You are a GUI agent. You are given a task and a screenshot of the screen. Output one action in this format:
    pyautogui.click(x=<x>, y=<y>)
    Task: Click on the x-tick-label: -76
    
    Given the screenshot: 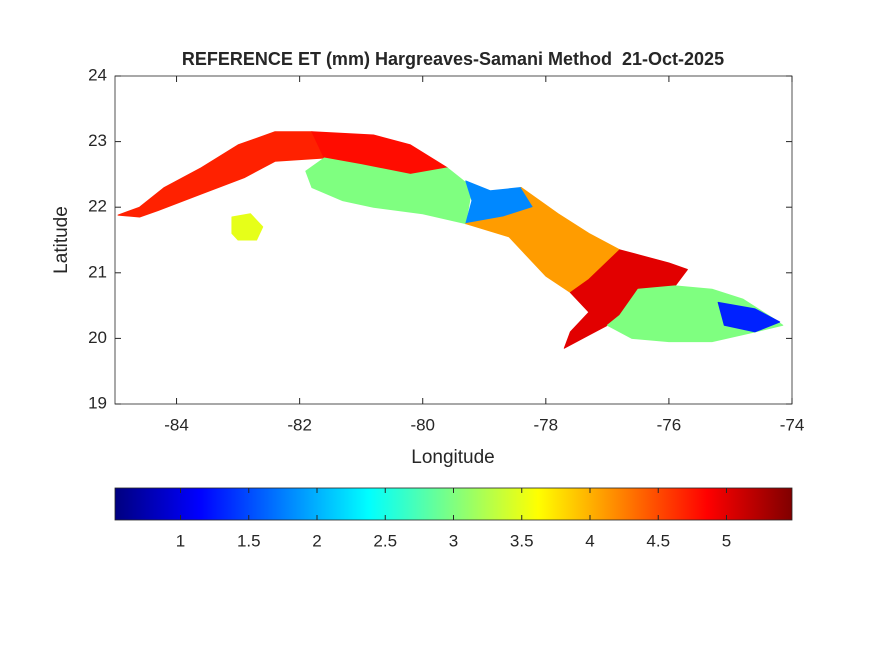 What is the action you would take?
    pyautogui.click(x=669, y=424)
    